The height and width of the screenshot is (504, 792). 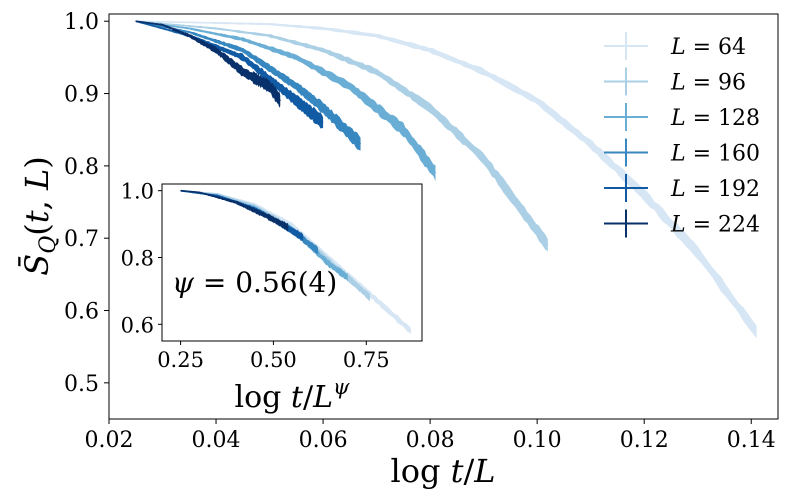 I want to click on inset-x-tick-label: 0.25, so click(x=180, y=360).